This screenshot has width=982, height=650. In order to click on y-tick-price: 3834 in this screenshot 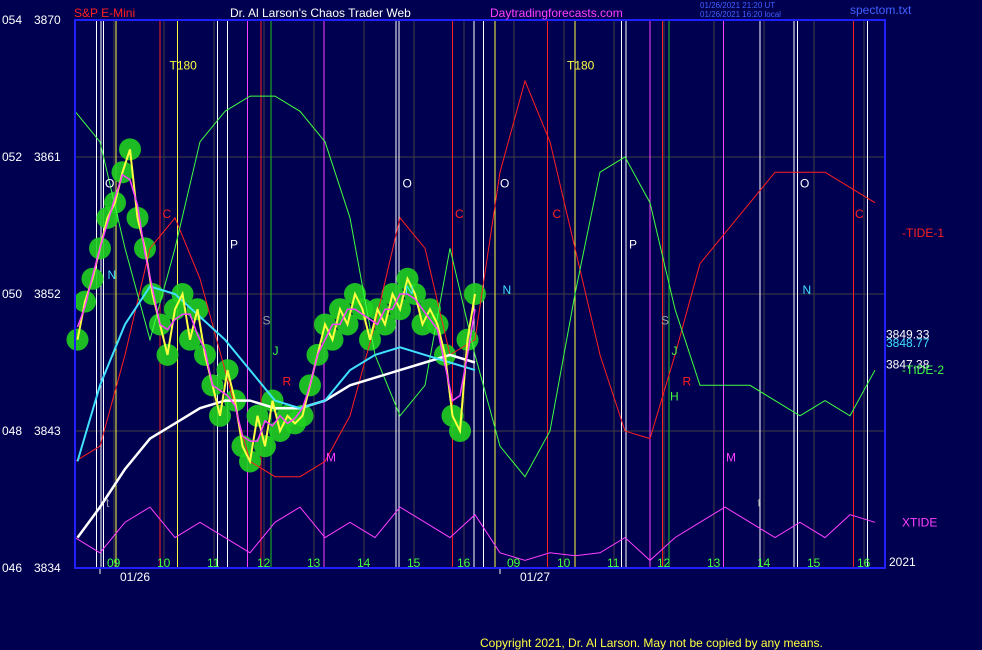, I will do `click(47, 568)`.